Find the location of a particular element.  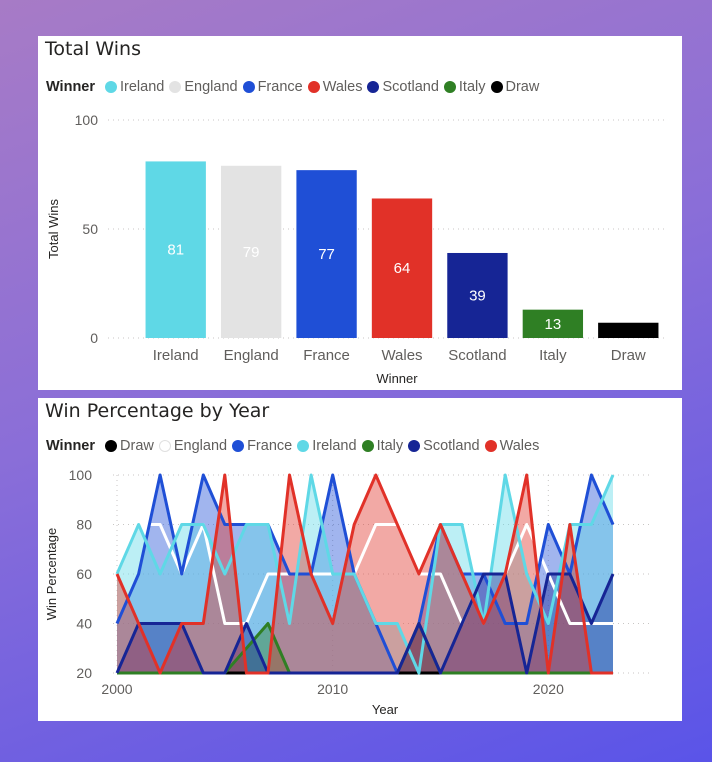

bar-italy is located at coordinates (553, 323).